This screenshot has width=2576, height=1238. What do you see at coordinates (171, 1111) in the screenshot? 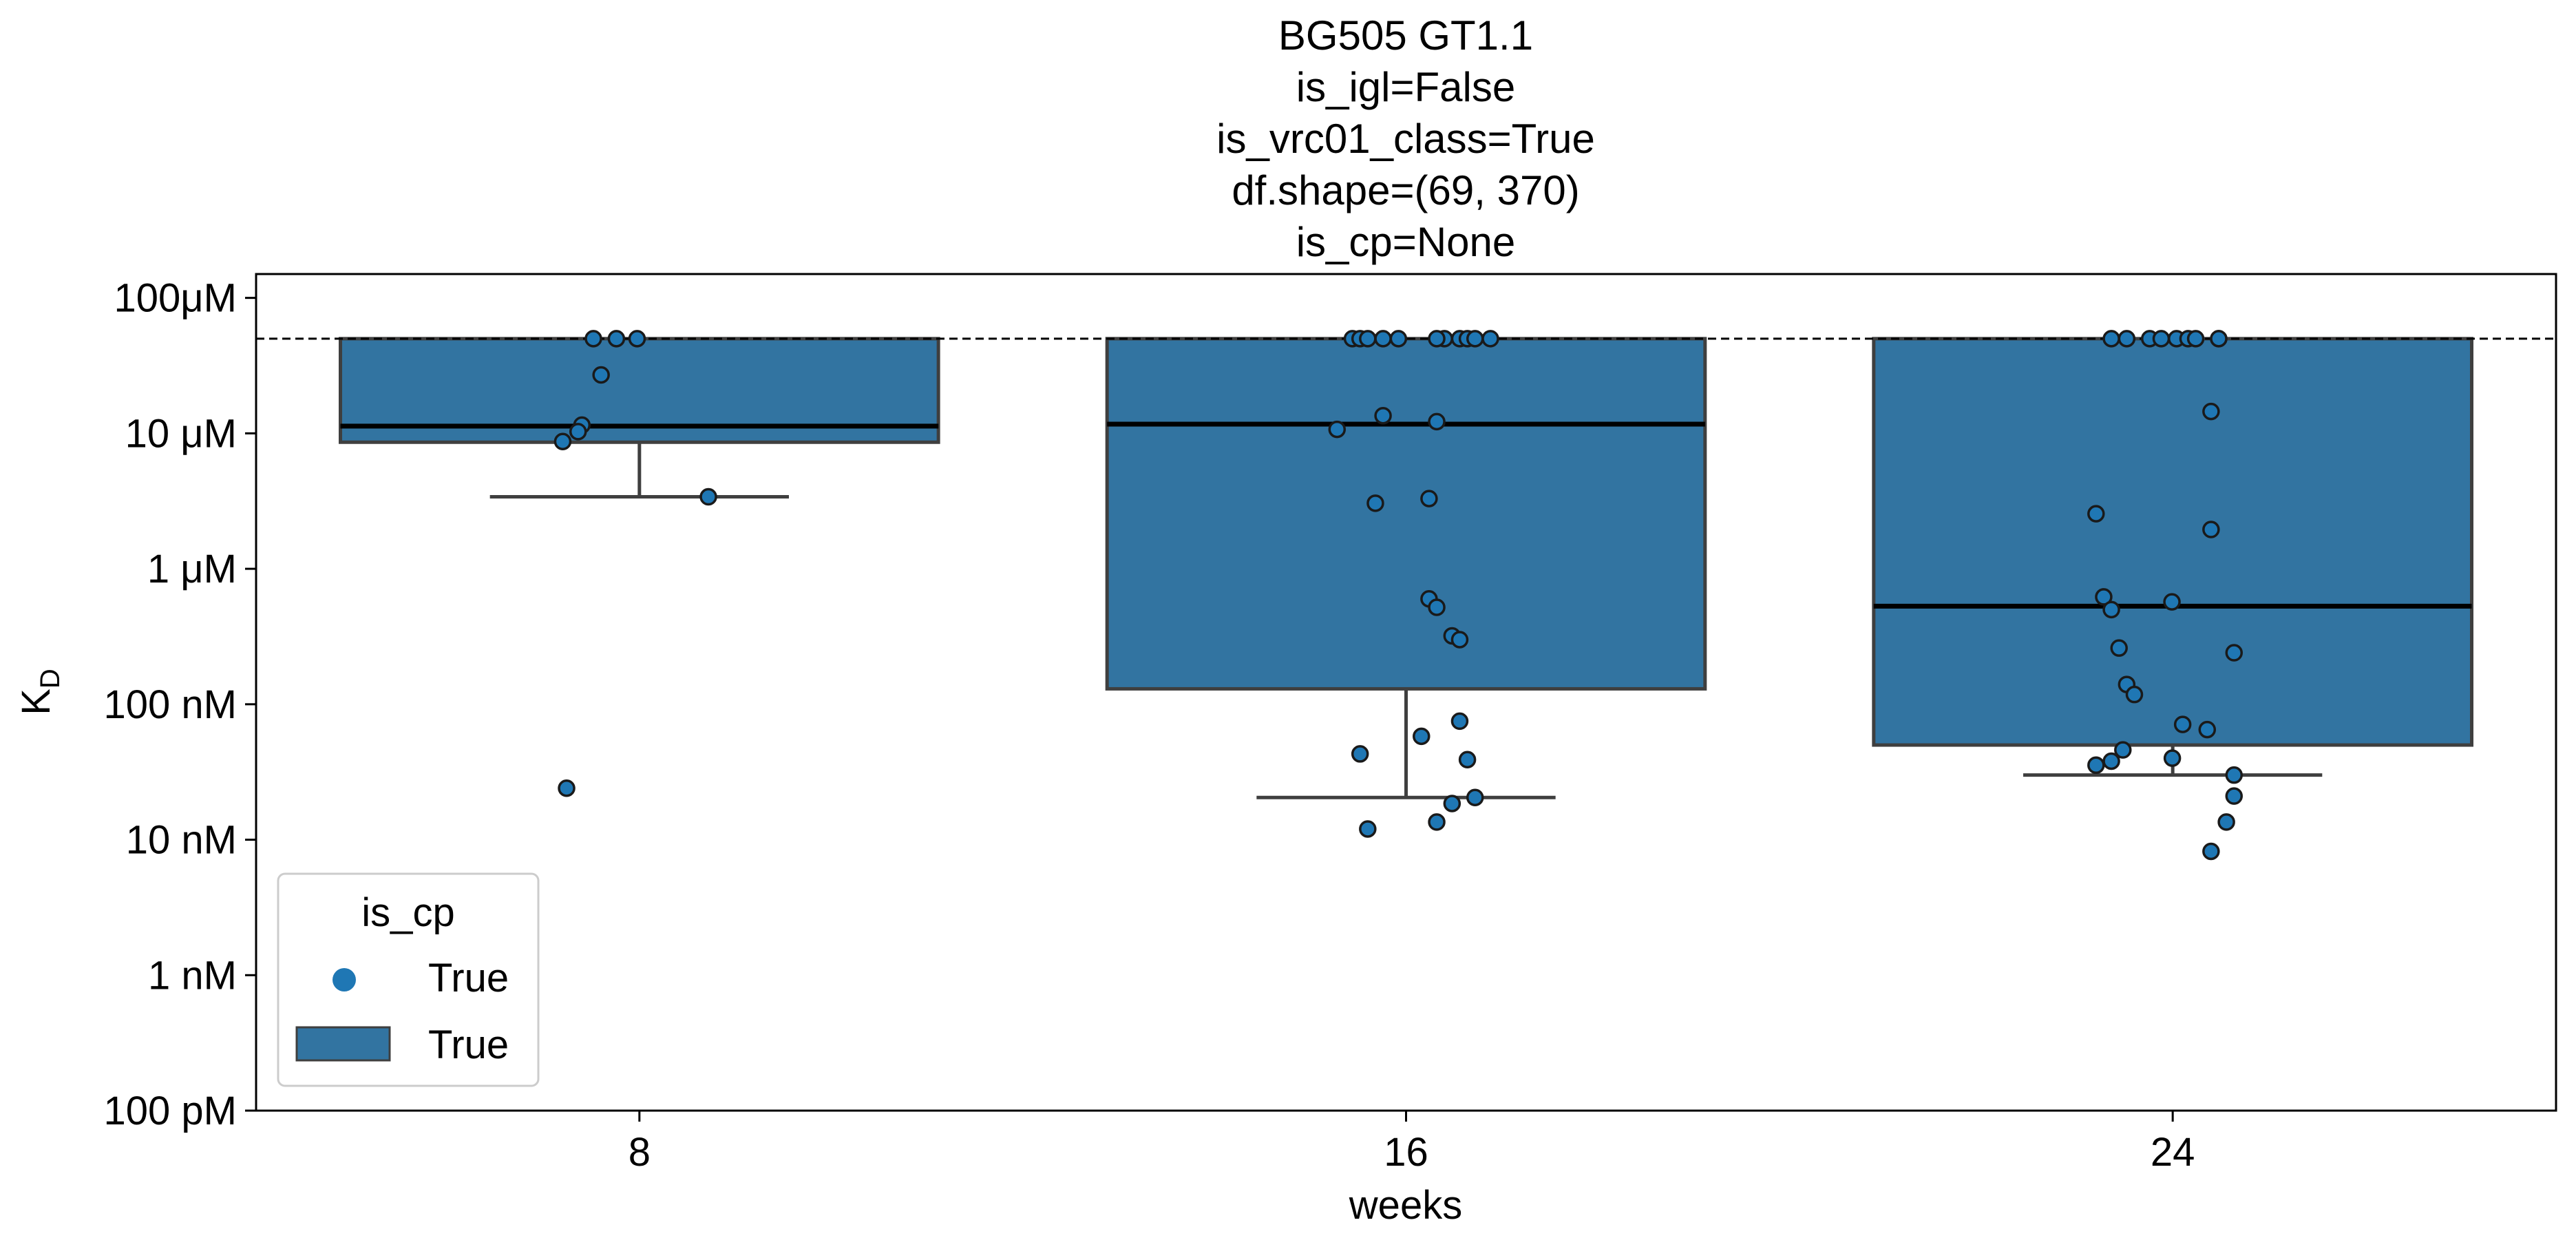
I see `y-tick-label: 100 pM` at bounding box center [171, 1111].